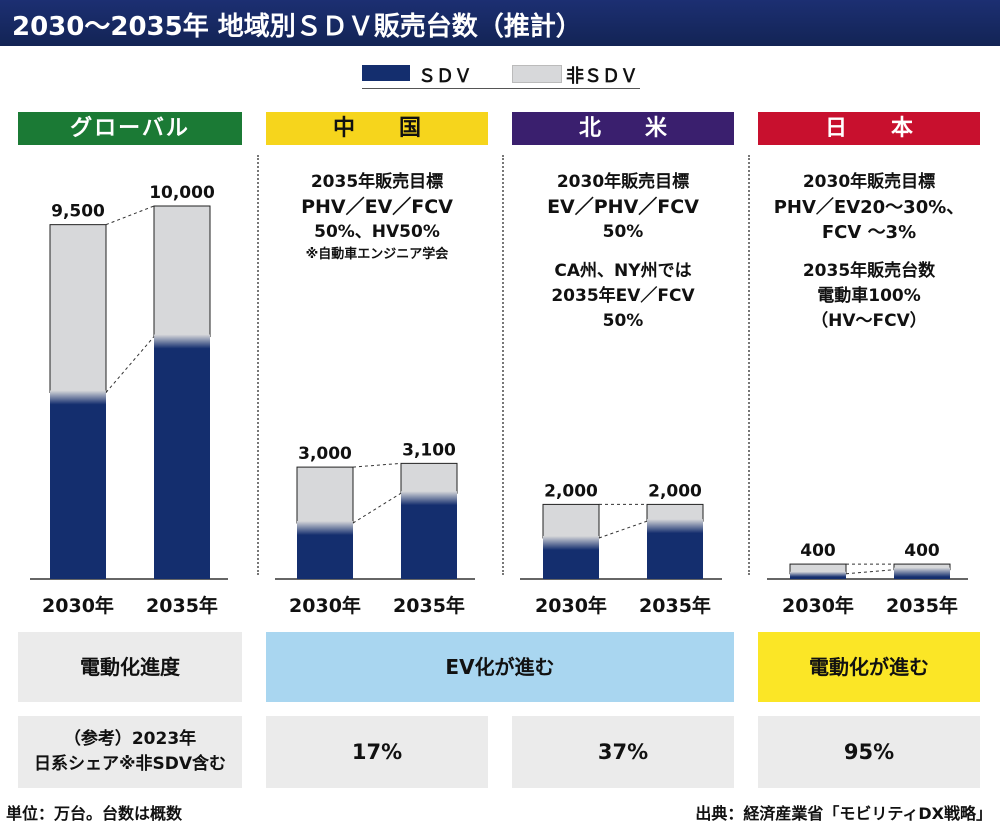 The height and width of the screenshot is (834, 1000). I want to click on japan-note-line: PHV／EV20～30%、, so click(869, 207).